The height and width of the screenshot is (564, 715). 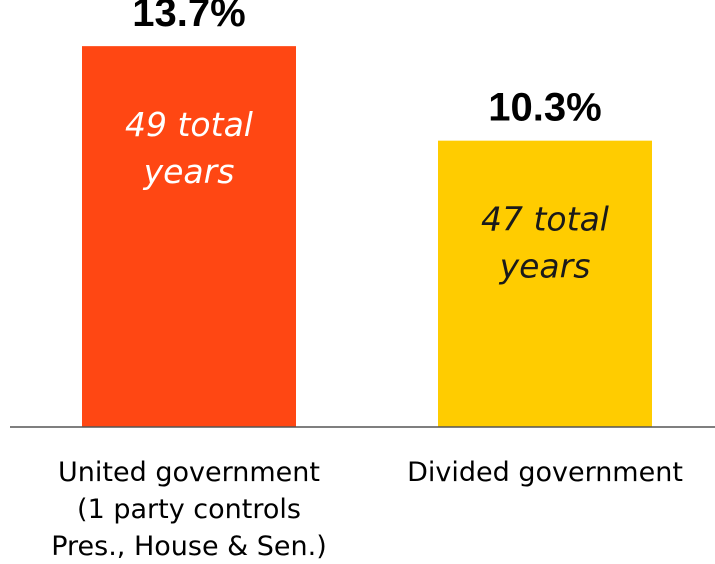 What do you see at coordinates (545, 219) in the screenshot?
I see `bar-annotation-2-line-1: 47 total` at bounding box center [545, 219].